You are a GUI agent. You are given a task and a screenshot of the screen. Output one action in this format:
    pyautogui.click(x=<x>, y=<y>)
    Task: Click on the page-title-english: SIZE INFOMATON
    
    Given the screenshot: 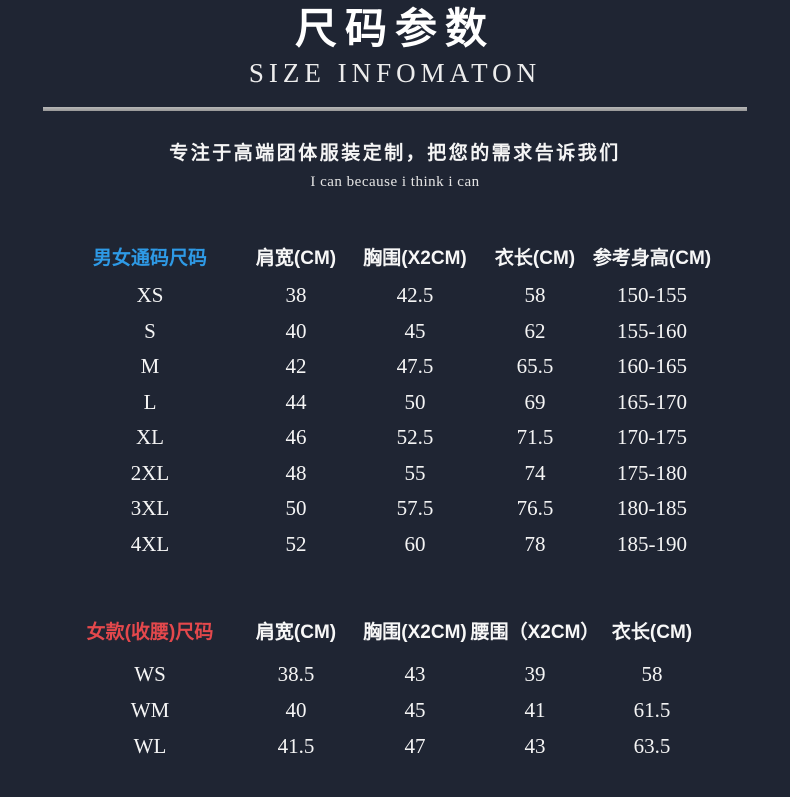 What is the action you would take?
    pyautogui.click(x=395, y=73)
    